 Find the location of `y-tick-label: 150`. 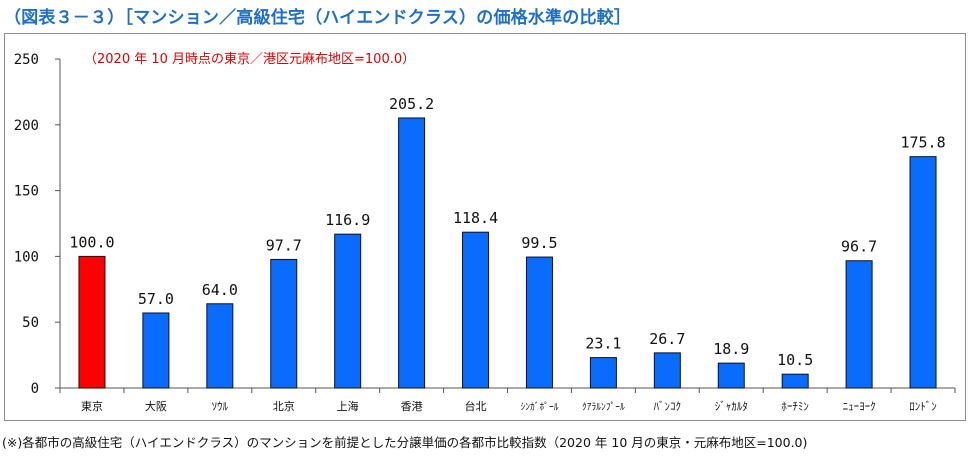

y-tick-label: 150 is located at coordinates (26, 192).